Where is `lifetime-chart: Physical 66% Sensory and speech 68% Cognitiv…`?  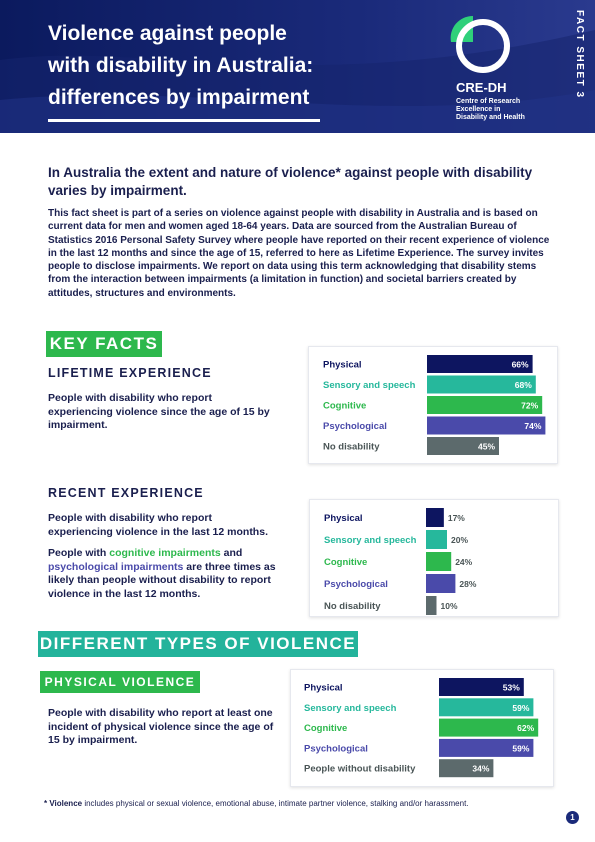 lifetime-chart: Physical 66% Sensory and speech 68% Cognitiv… is located at coordinates (433, 405).